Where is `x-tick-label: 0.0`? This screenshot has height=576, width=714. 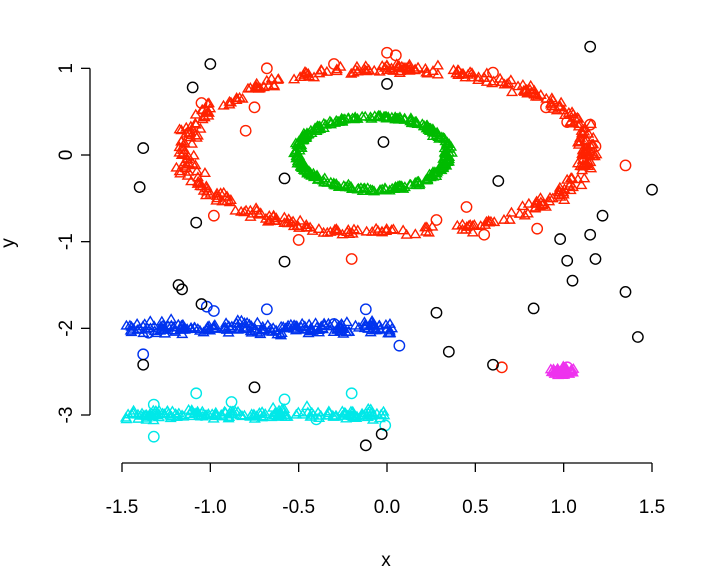
x-tick-label: 0.0 is located at coordinates (387, 507).